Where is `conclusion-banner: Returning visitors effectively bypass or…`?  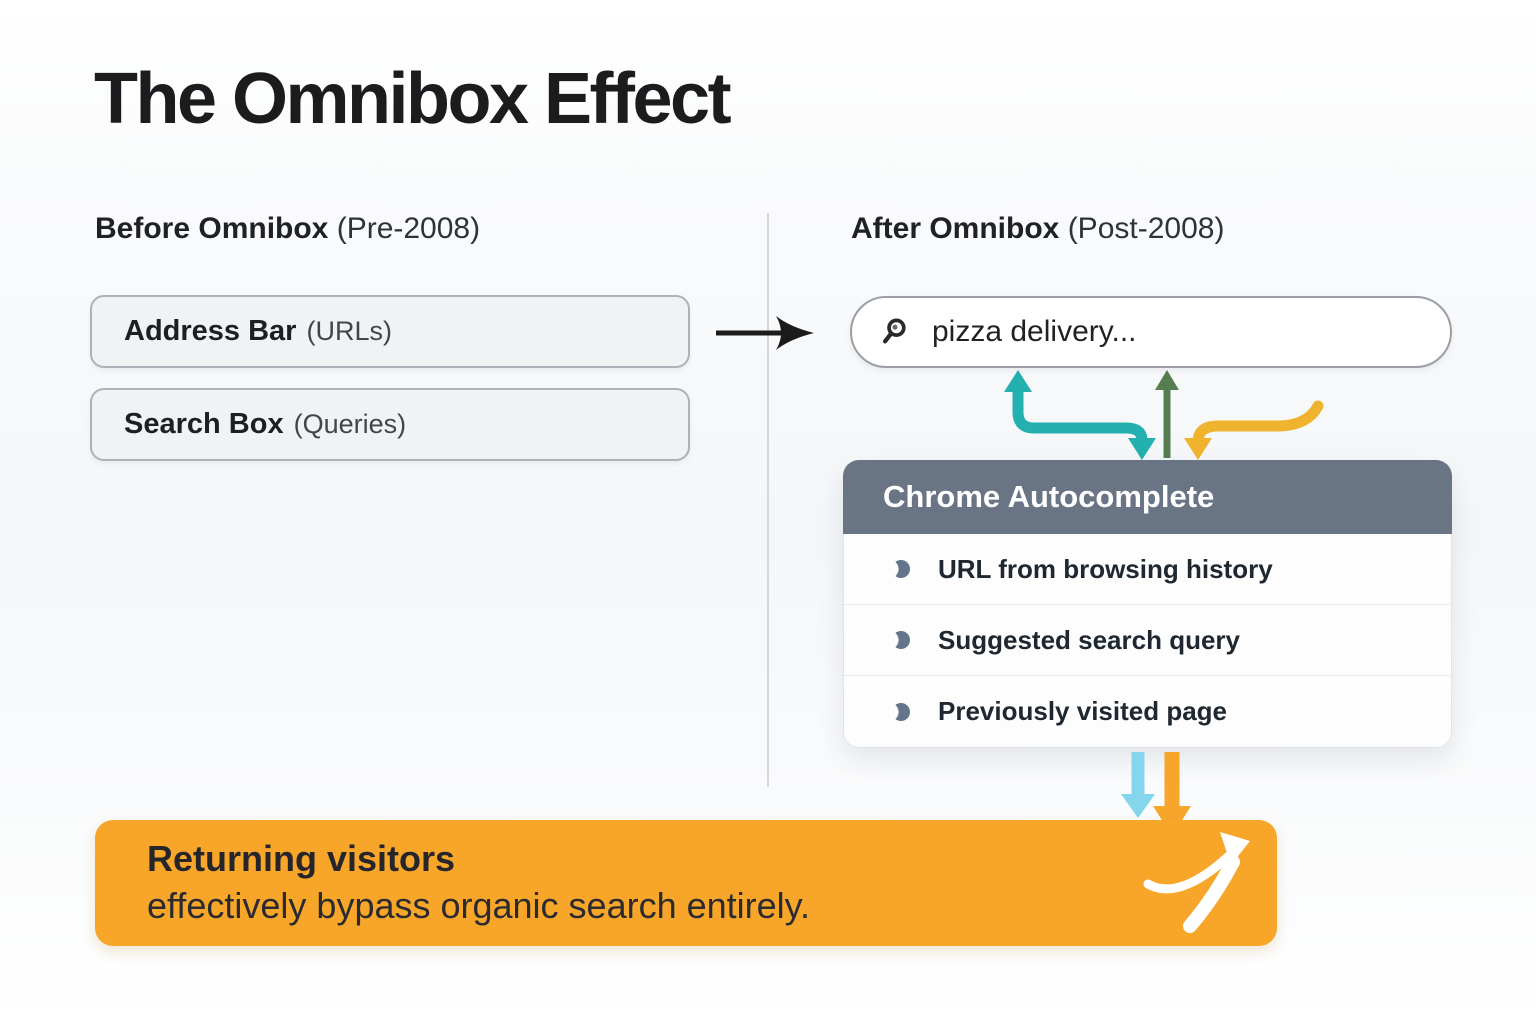
conclusion-banner: Returning visitors effectively bypass or… is located at coordinates (686, 883).